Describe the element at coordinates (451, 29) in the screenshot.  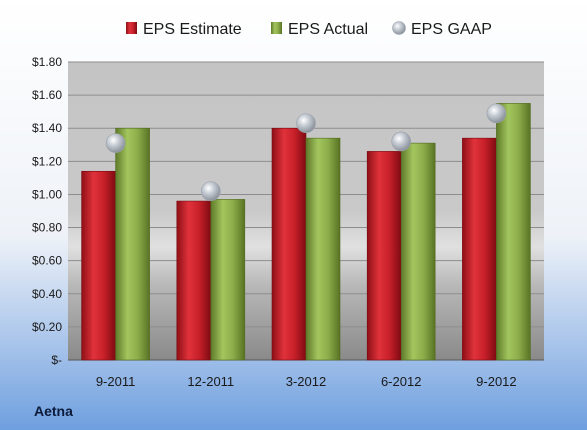
I see `legend-label: EPS GAAP` at that location.